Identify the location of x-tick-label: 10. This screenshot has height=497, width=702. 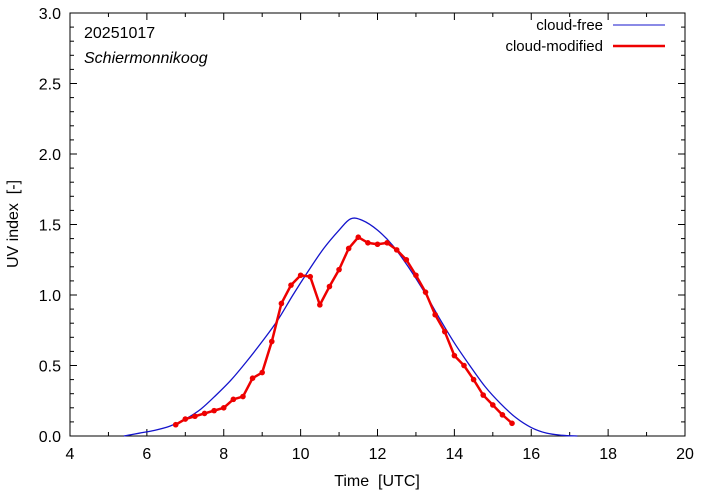
(301, 454).